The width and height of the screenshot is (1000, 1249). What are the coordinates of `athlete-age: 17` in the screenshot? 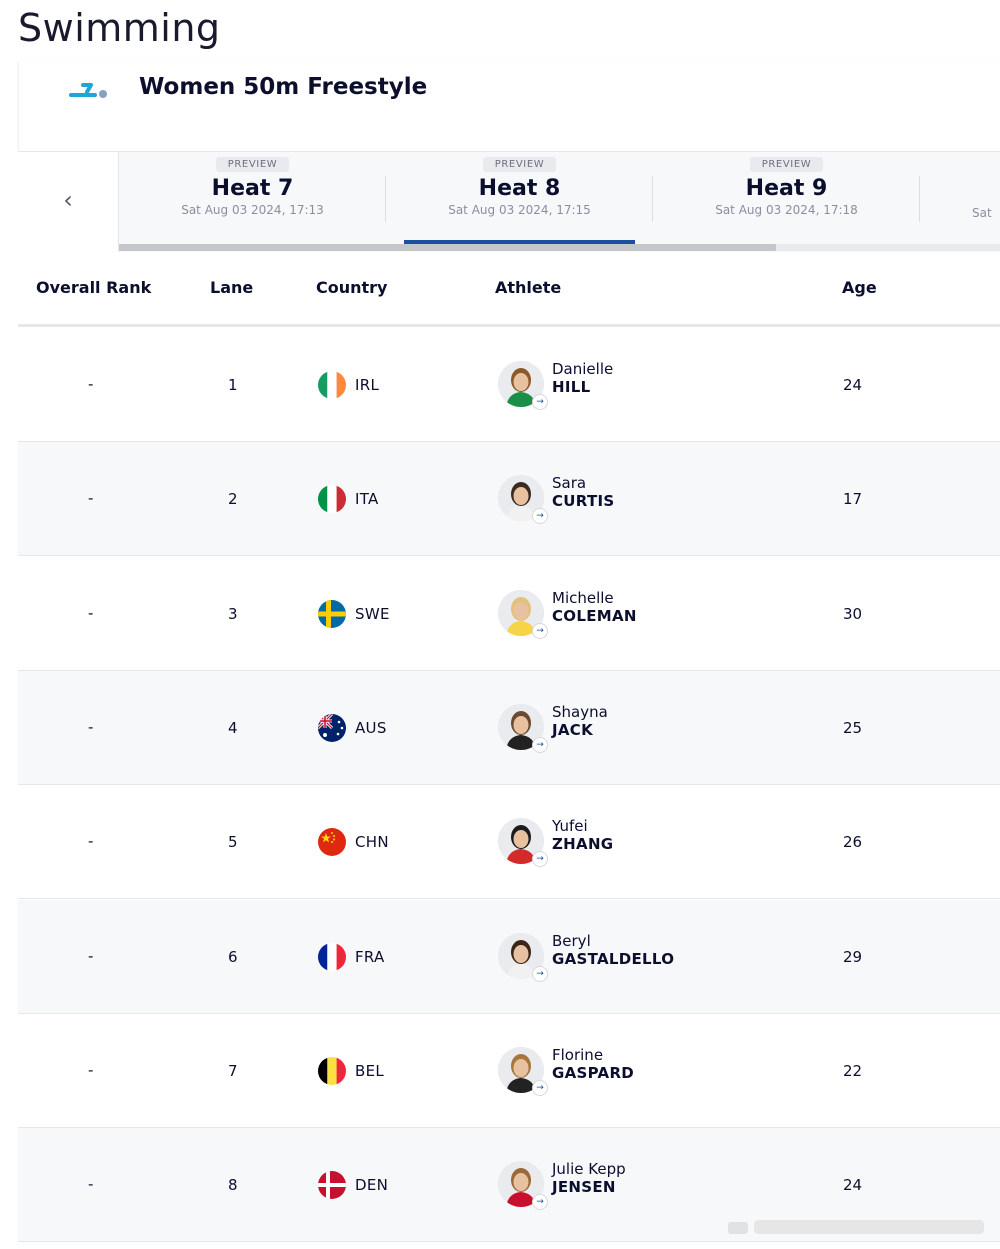 It's located at (853, 499).